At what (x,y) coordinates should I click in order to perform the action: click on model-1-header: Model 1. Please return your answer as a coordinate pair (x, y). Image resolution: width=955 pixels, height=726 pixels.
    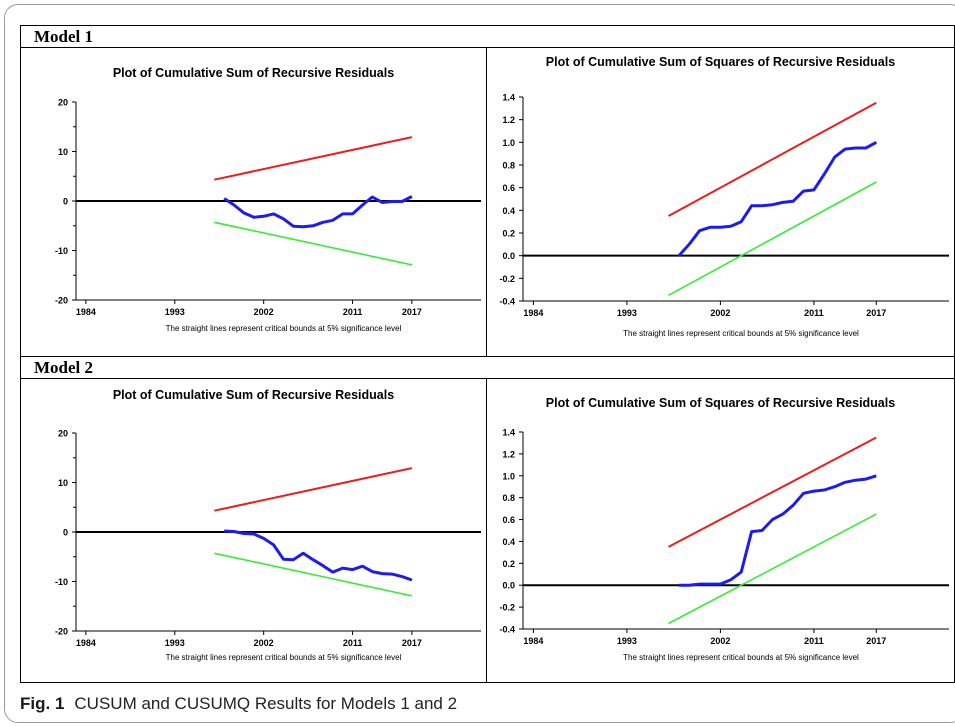
    Looking at the image, I should click on (487, 36).